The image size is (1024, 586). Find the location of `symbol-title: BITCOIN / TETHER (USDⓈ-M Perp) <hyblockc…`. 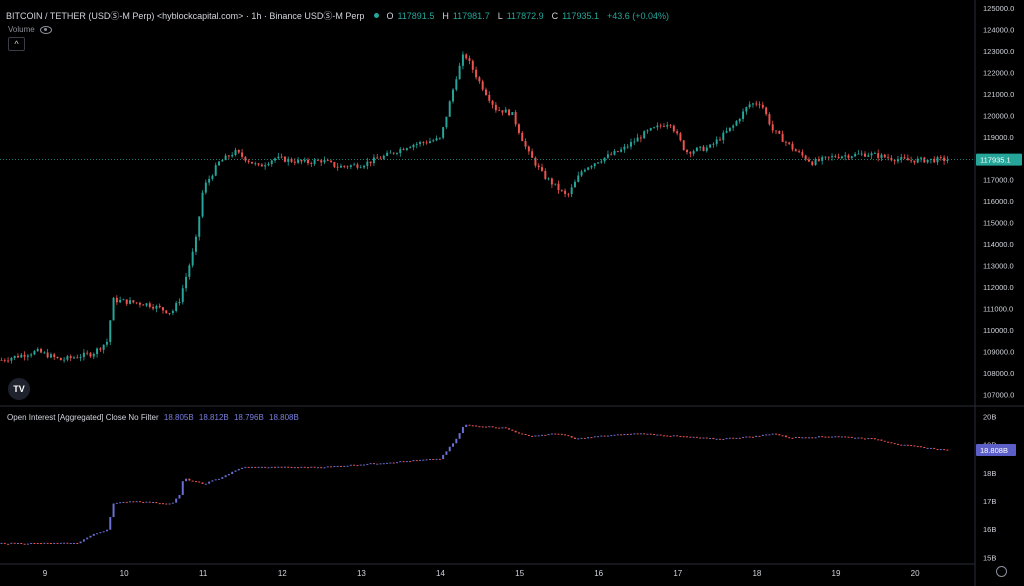

symbol-title: BITCOIN / TETHER (USDⓈ-M Perp) <hyblockc… is located at coordinates (185, 16).